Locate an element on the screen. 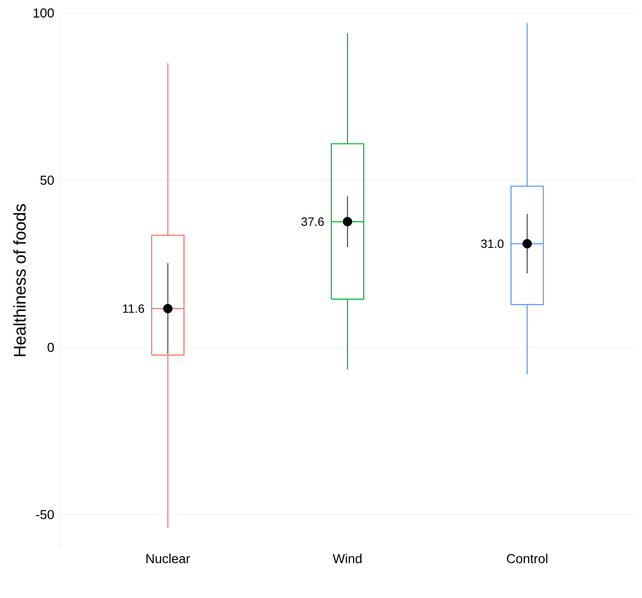  data-label: 11.6 is located at coordinates (133, 308).